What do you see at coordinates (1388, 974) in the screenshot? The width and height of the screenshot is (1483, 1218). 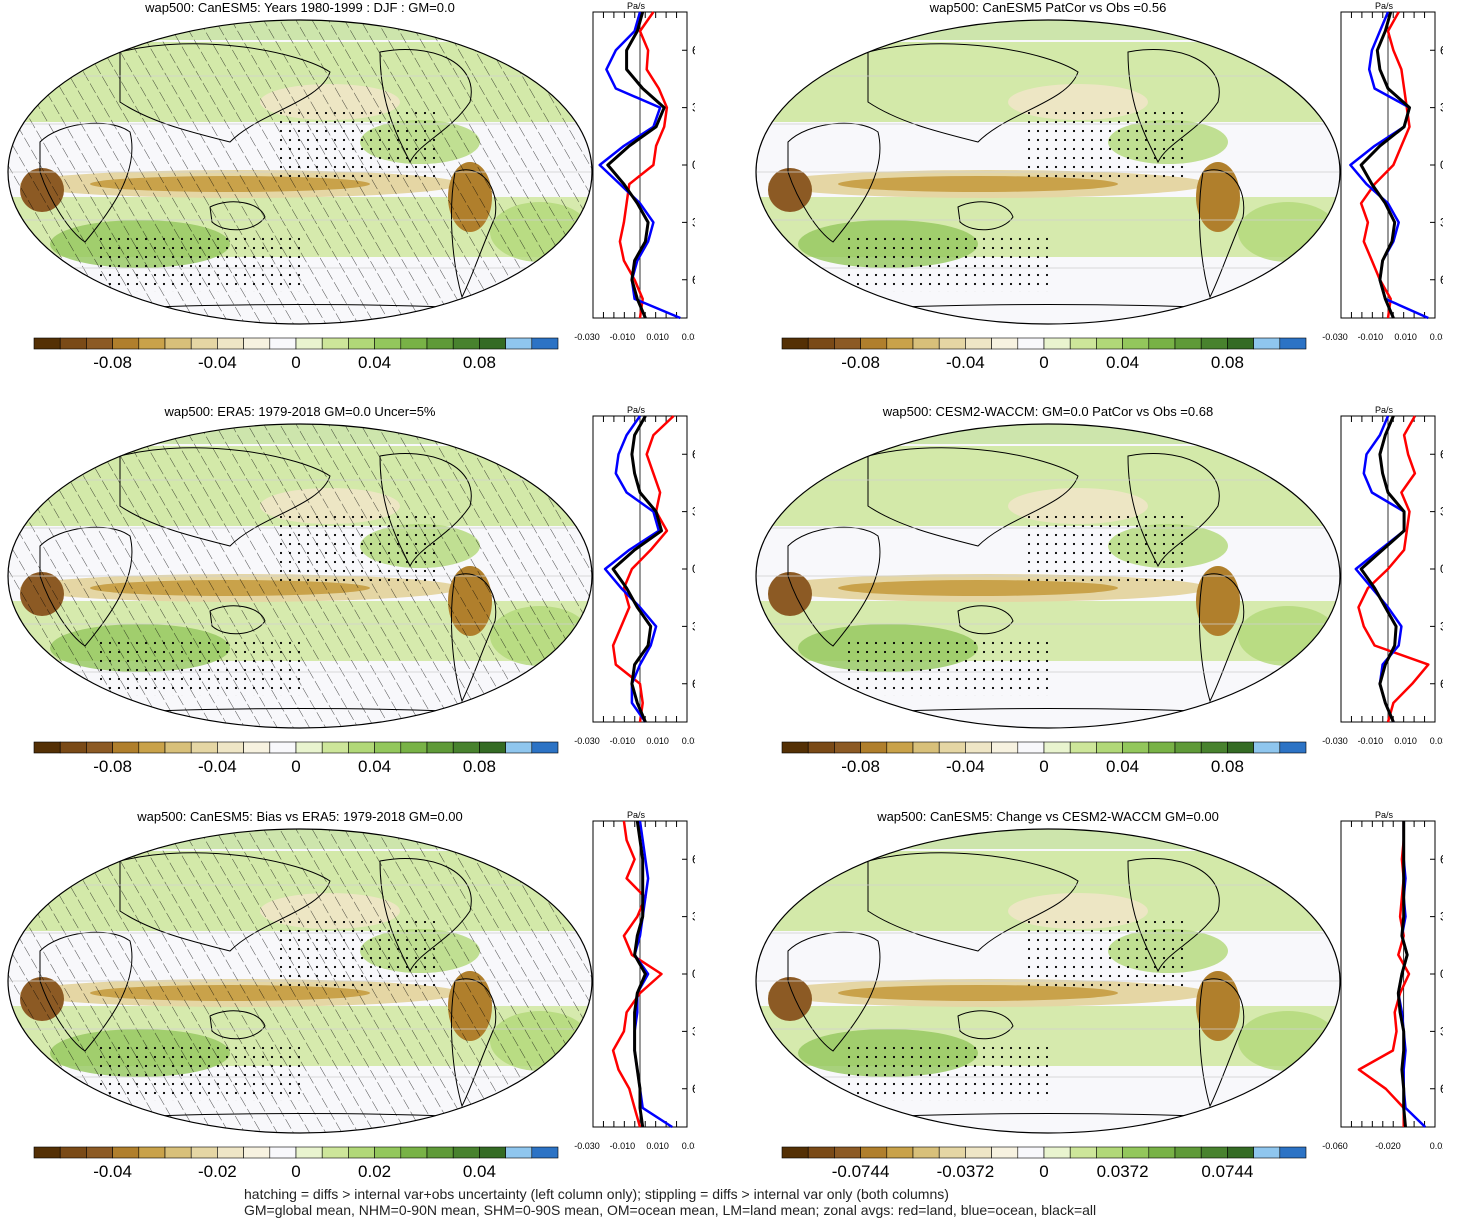 I see `profile-frame` at bounding box center [1388, 974].